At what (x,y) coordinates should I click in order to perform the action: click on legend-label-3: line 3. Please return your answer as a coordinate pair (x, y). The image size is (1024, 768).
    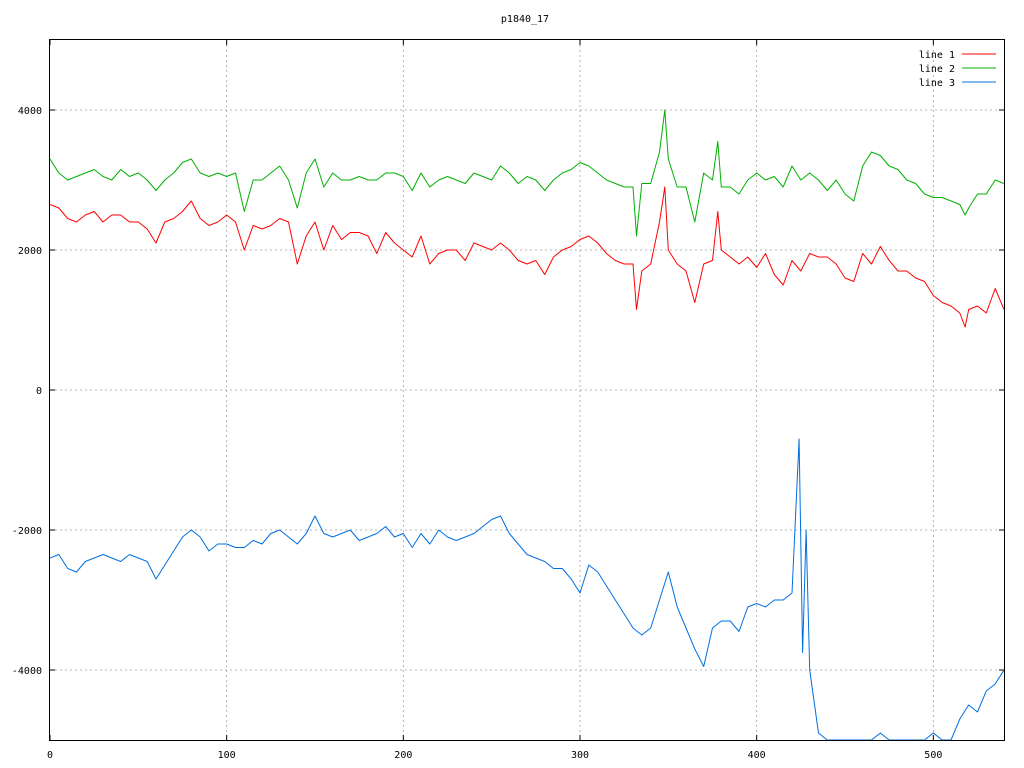
    Looking at the image, I should click on (937, 83).